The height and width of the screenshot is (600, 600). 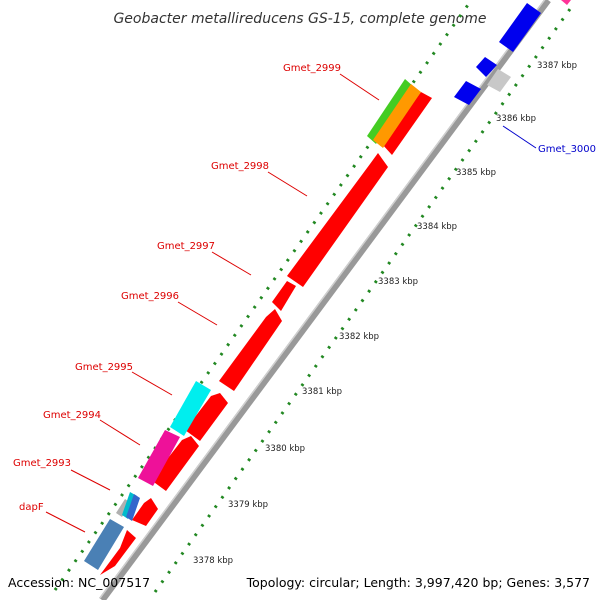 I want to click on kbp-label: 3382 kbp, so click(x=359, y=337).